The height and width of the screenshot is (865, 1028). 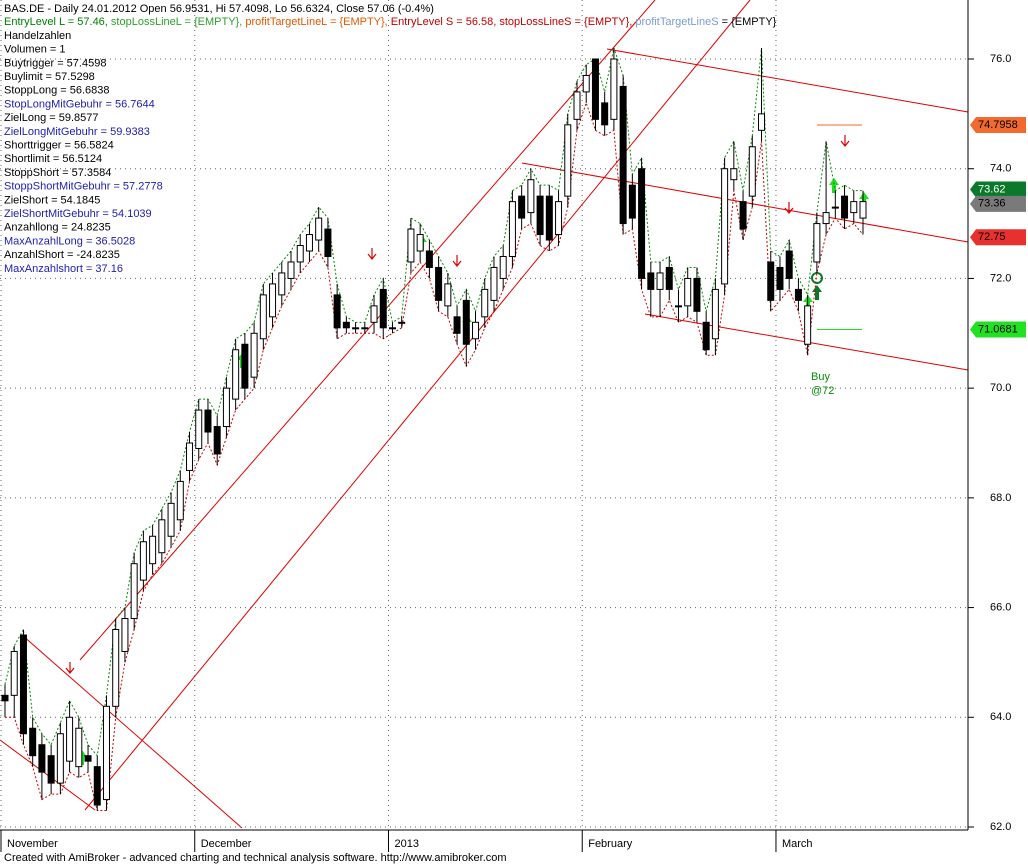 What do you see at coordinates (52, 200) in the screenshot?
I see `param-line: ZielShort = 54.1845` at bounding box center [52, 200].